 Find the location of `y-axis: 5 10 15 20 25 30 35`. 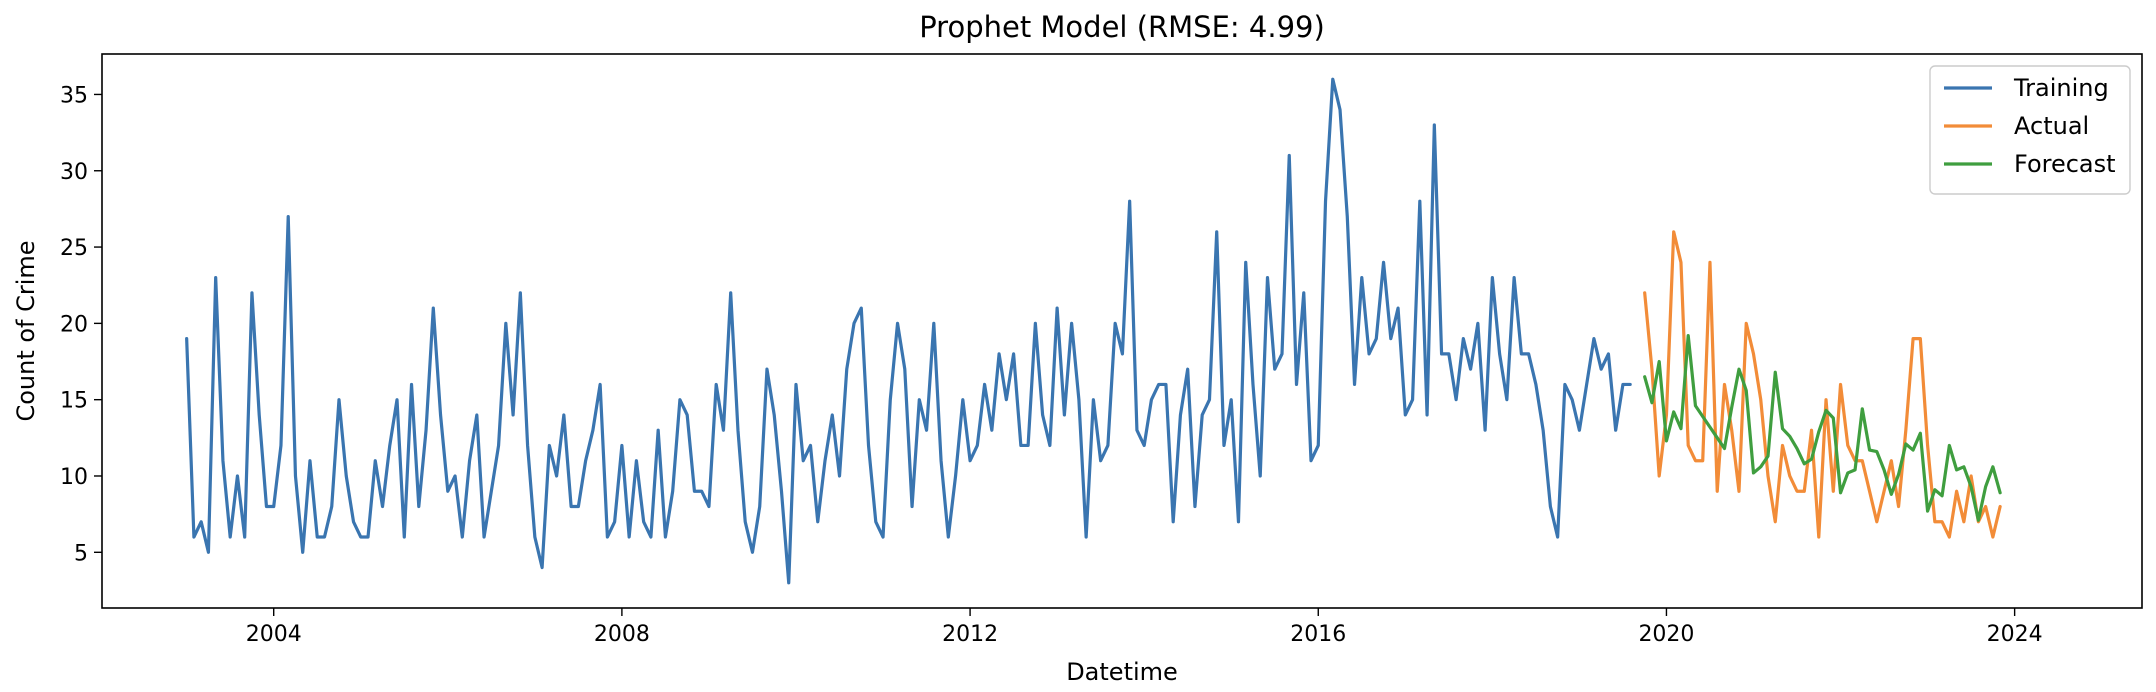

y-axis: 5 10 15 20 25 30 35 is located at coordinates (81, 324).